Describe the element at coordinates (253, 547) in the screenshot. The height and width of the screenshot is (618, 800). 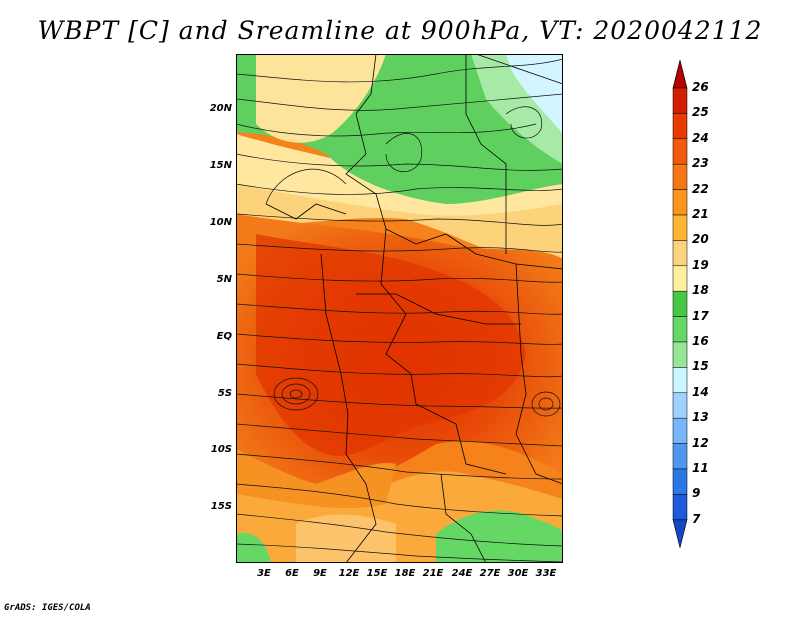
I see `wbpt-band-17c-southwest` at that location.